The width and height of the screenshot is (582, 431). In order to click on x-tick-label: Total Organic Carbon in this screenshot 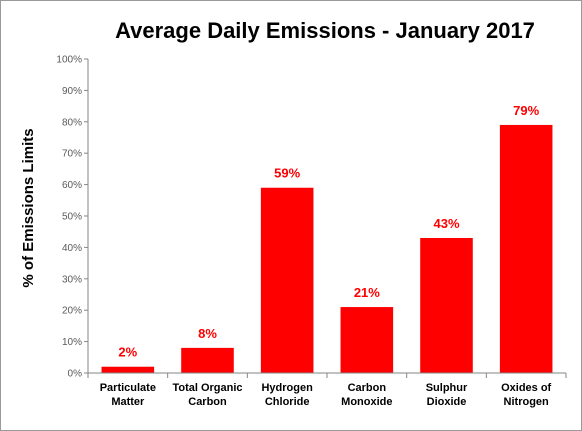, I will do `click(207, 395)`.